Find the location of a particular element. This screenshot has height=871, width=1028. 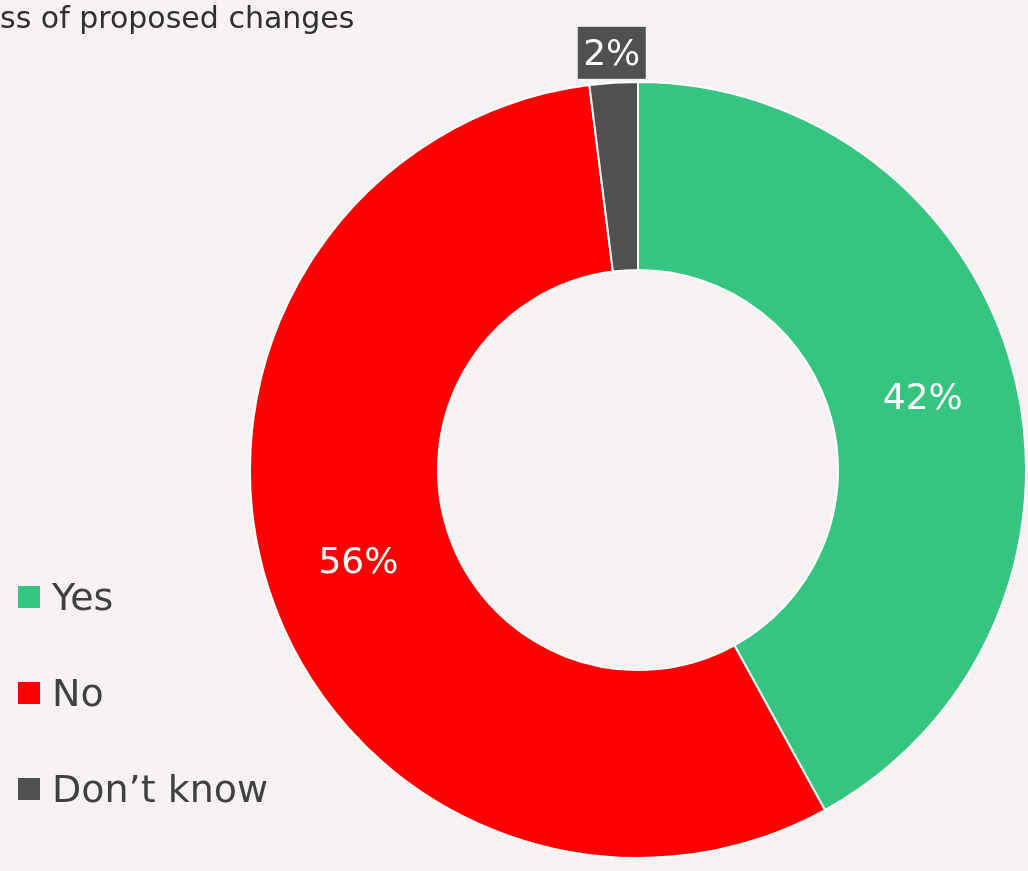

data-label: 2% is located at coordinates (612, 53).